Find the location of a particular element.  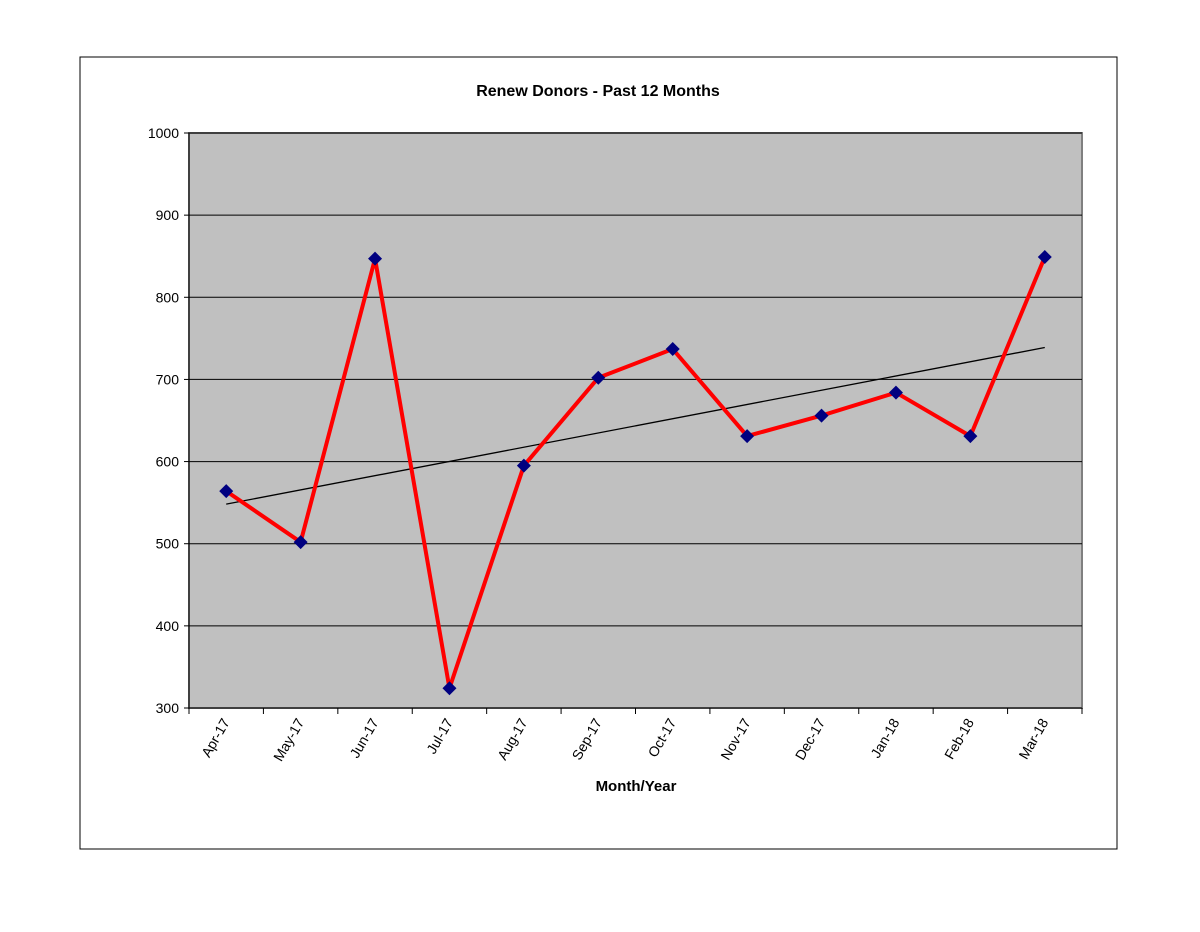

y-tick-label: 800 is located at coordinates (168, 297).